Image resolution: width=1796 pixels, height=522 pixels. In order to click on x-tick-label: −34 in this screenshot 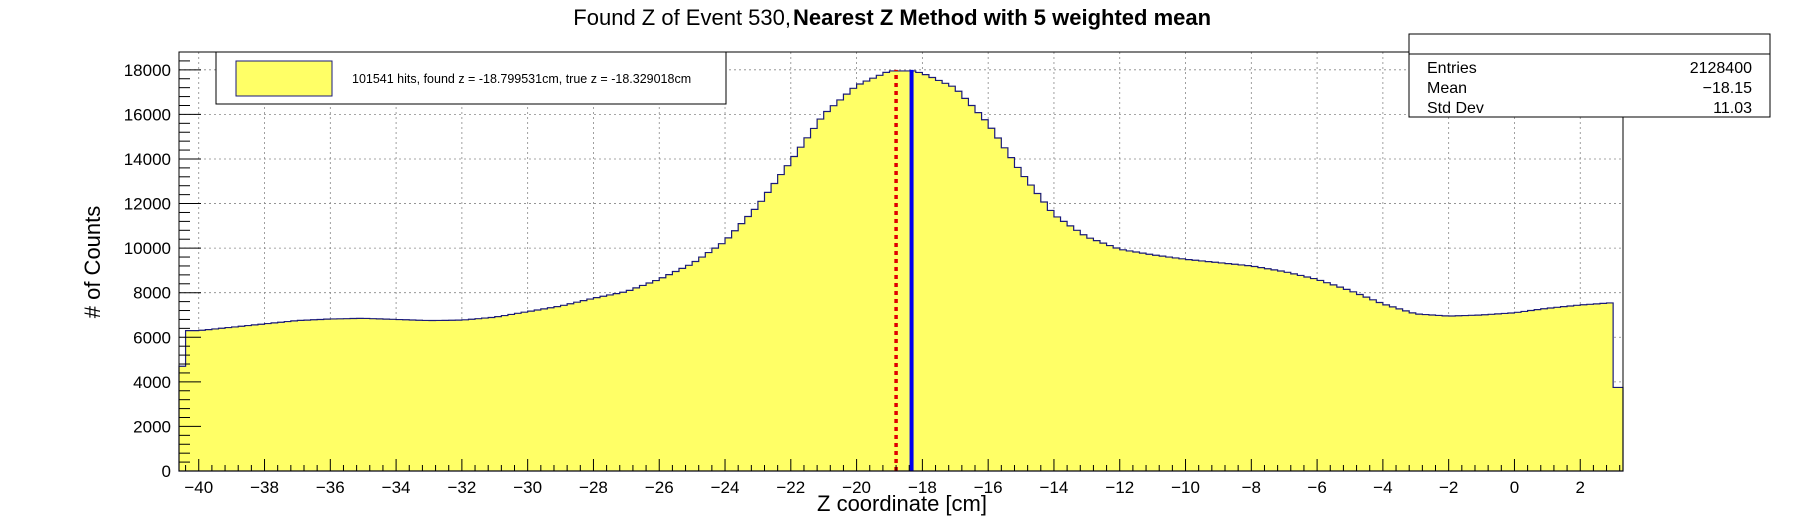, I will do `click(396, 487)`.